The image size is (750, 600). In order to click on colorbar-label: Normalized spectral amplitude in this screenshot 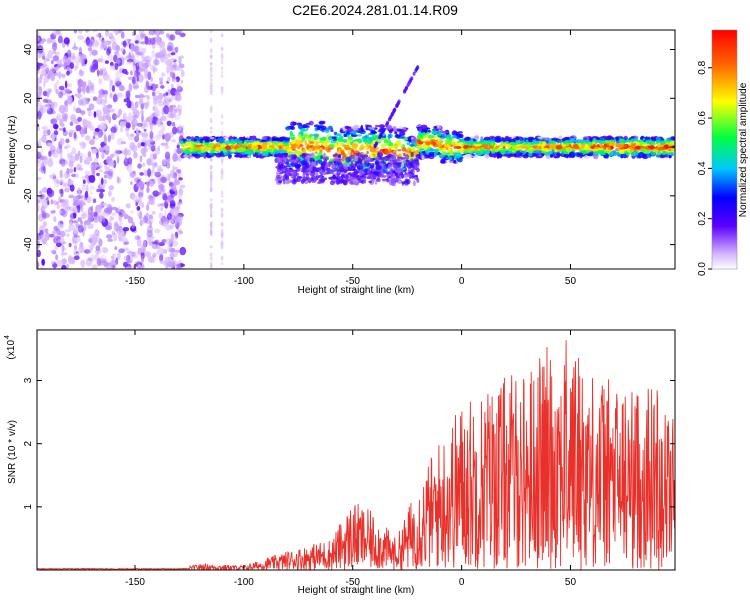, I will do `click(743, 149)`.